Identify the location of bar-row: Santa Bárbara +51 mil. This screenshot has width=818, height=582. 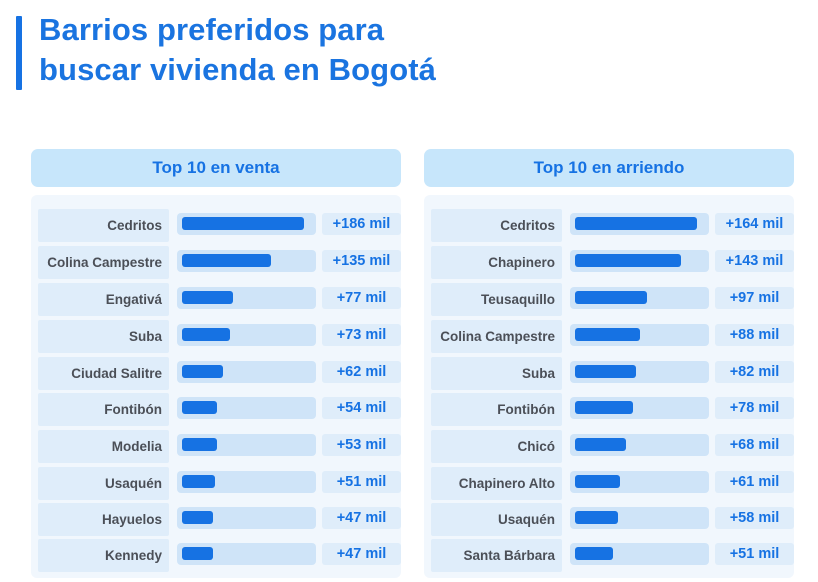
(612, 554).